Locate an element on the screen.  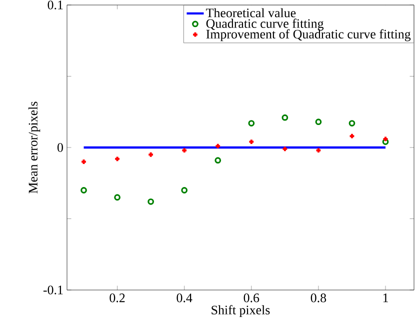
x-tick-label: 0.8 is located at coordinates (318, 298).